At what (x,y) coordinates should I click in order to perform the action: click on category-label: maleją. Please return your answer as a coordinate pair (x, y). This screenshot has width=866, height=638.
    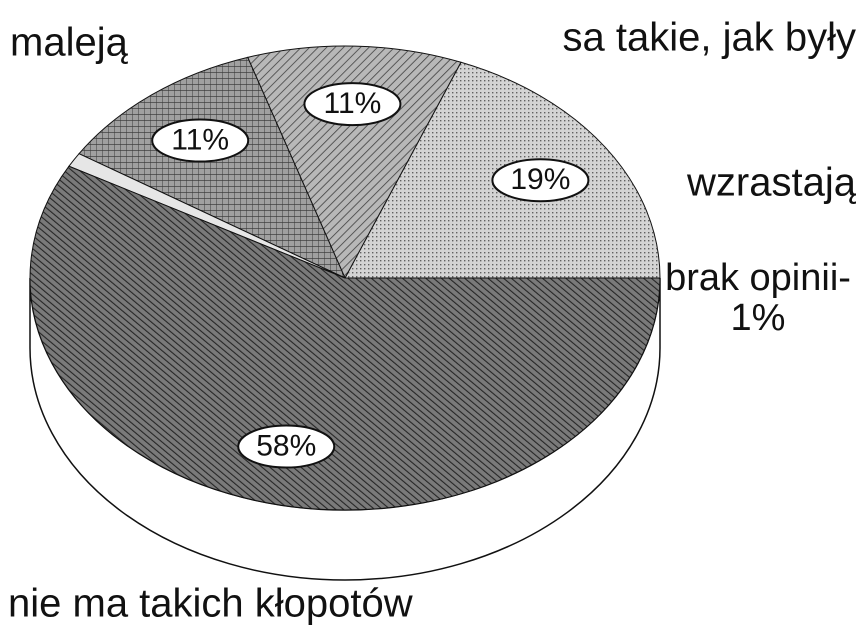
    Looking at the image, I should click on (69, 43).